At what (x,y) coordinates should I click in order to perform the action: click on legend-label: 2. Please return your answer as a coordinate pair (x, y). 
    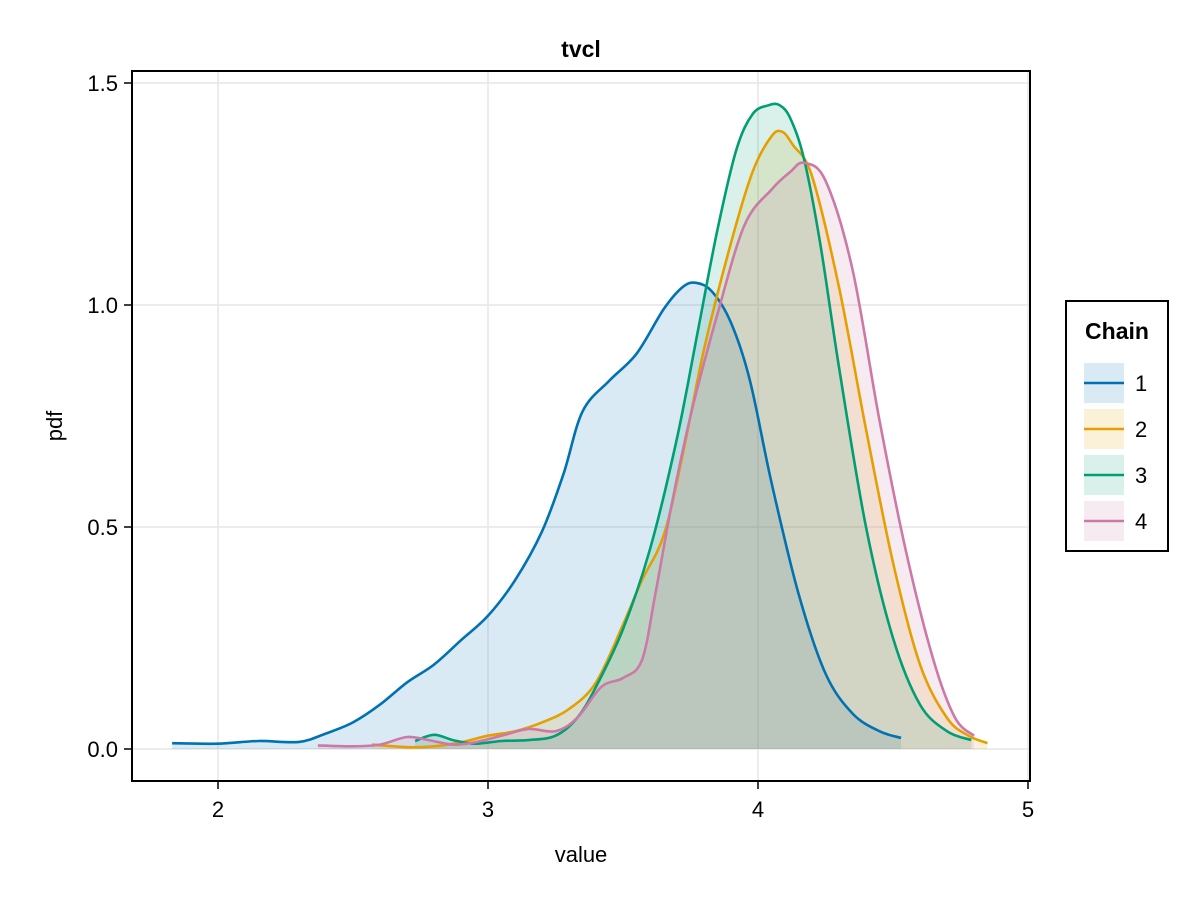
    Looking at the image, I should click on (1141, 429).